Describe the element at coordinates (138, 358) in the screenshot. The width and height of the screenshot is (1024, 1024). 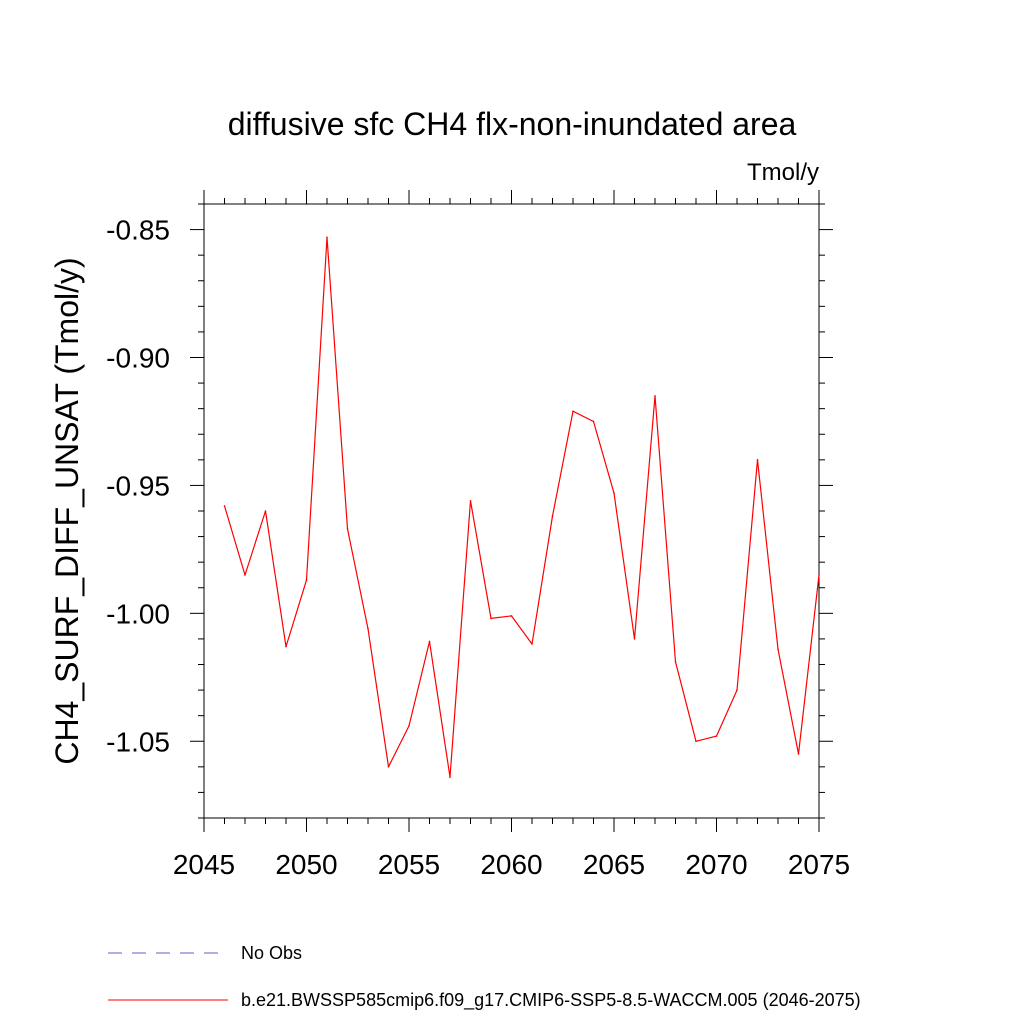
I see `y-tick-label: -0.90` at that location.